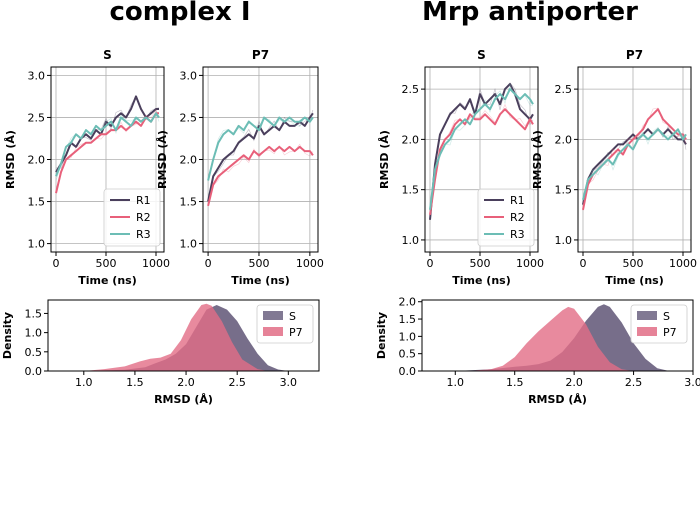 The image size is (700, 524). I want to click on y-tick-label: 3.0, so click(37, 75).